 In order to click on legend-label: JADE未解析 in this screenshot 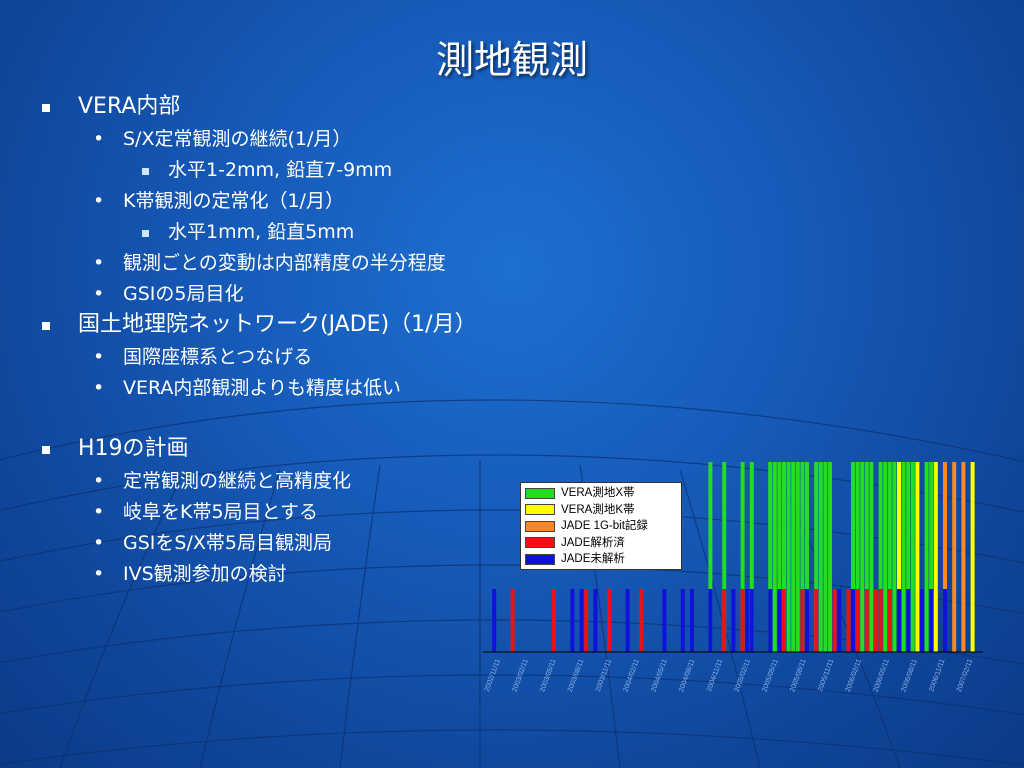, I will do `click(593, 559)`.